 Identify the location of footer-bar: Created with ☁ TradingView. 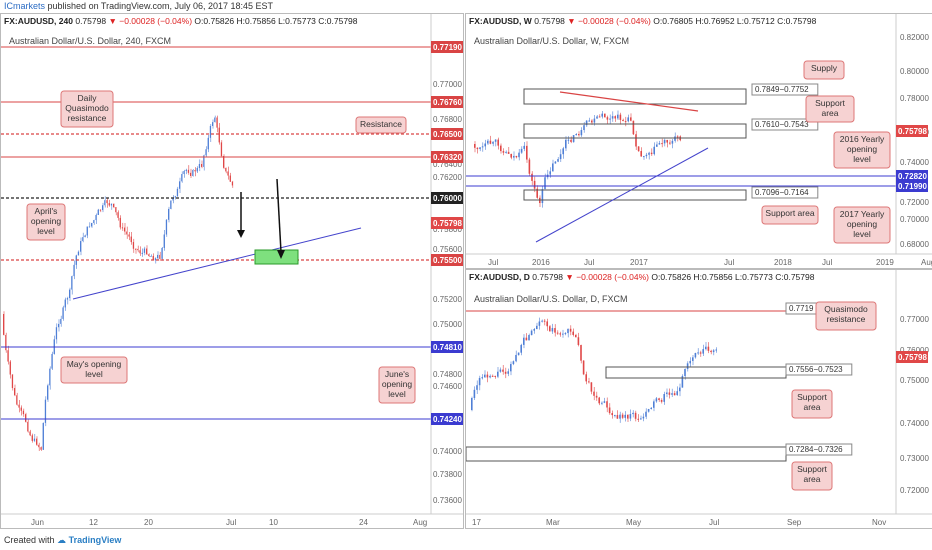
(466, 540).